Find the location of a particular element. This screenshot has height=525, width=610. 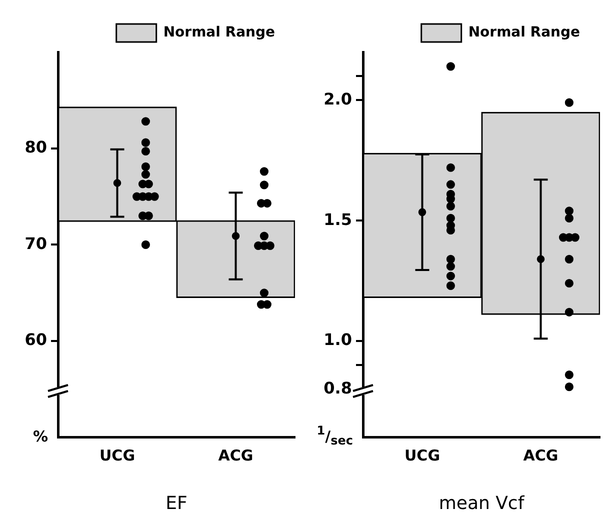

y-tick-label: 80 is located at coordinates (35, 147).